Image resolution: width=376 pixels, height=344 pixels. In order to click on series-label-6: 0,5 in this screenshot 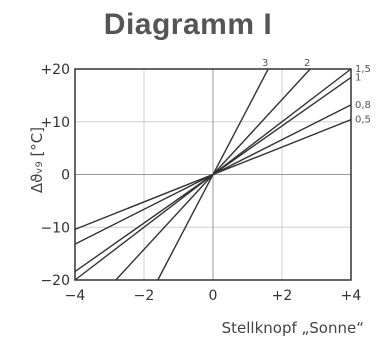, I will do `click(363, 120)`.